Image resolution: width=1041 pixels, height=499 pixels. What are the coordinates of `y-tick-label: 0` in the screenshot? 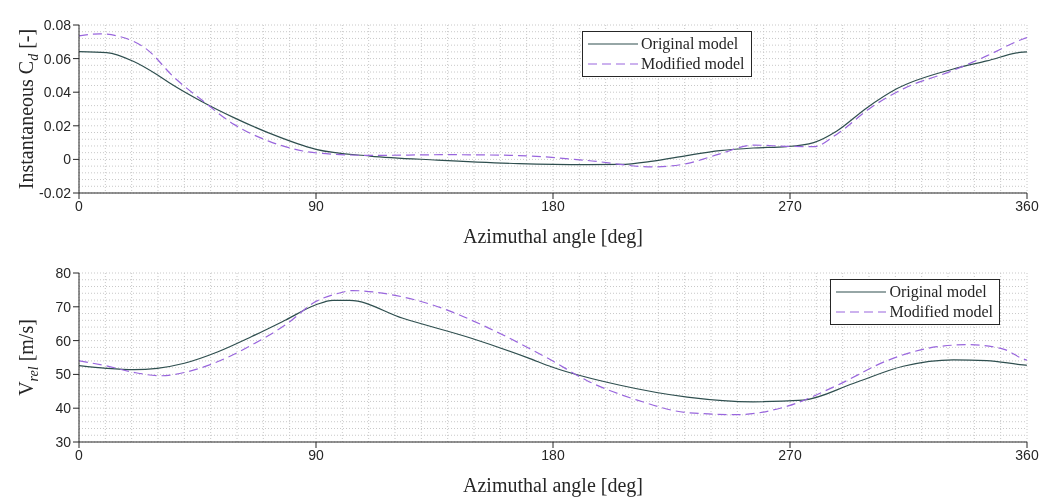 It's located at (67, 159).